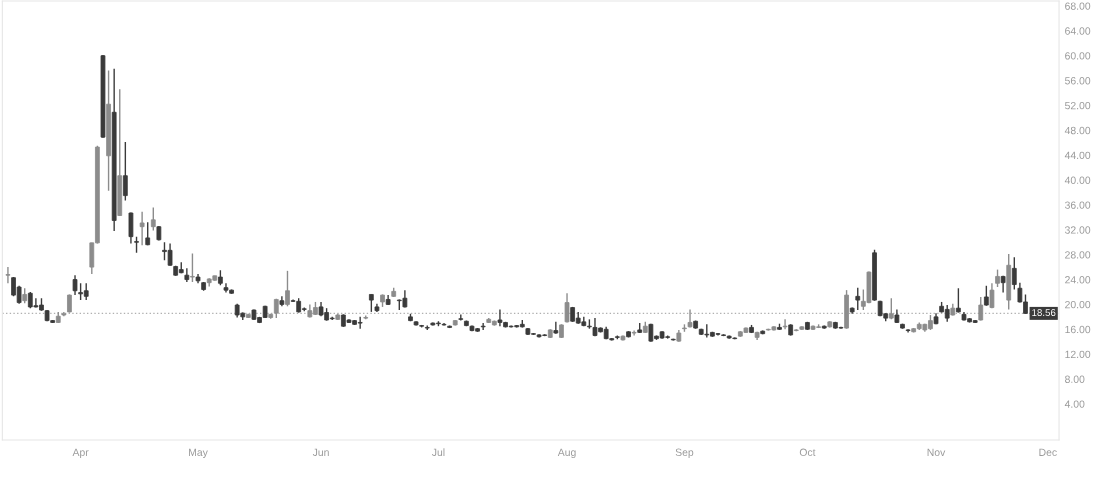  Describe the element at coordinates (1077, 155) in the screenshot. I see `y-tick-label: 44.00` at that location.